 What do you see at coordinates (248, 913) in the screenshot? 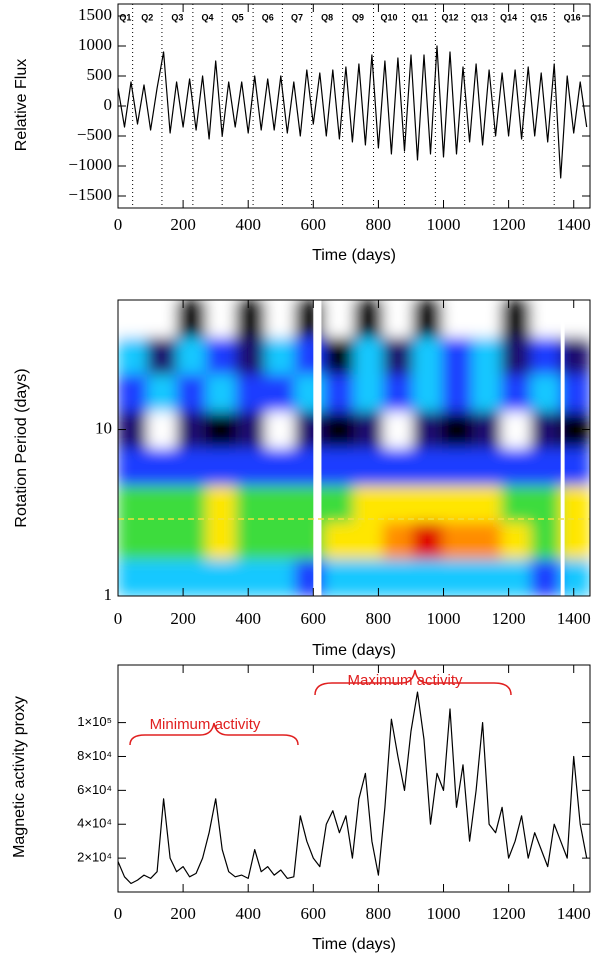
I see `x-tick-label: 400` at bounding box center [248, 913].